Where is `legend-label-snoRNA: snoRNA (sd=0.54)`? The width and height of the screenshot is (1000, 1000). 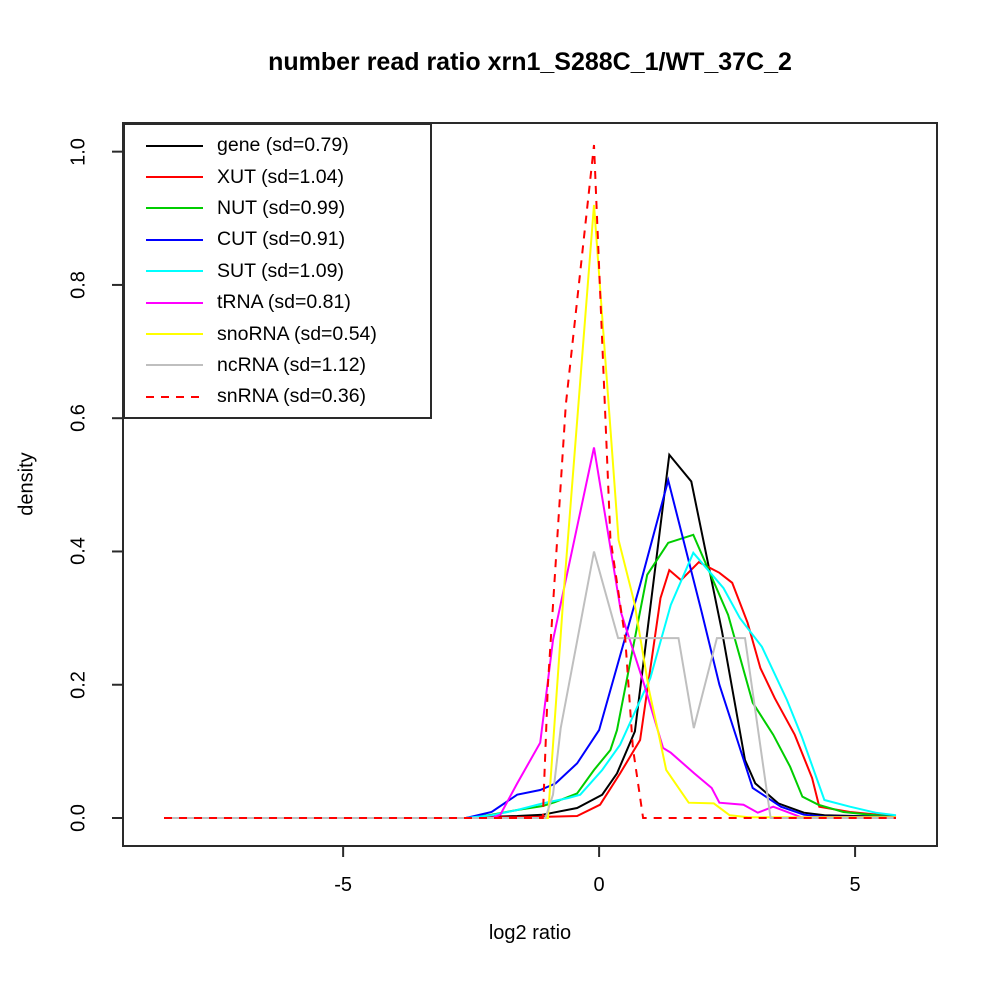 legend-label-snoRNA: snoRNA (sd=0.54) is located at coordinates (297, 333).